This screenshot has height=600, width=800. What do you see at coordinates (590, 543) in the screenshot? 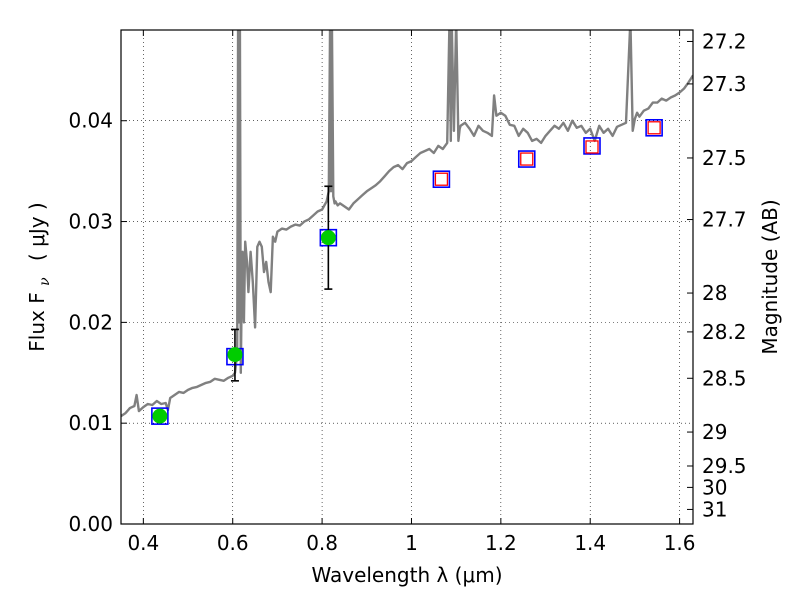
I see `x-tick-label: 1.4` at bounding box center [590, 543].